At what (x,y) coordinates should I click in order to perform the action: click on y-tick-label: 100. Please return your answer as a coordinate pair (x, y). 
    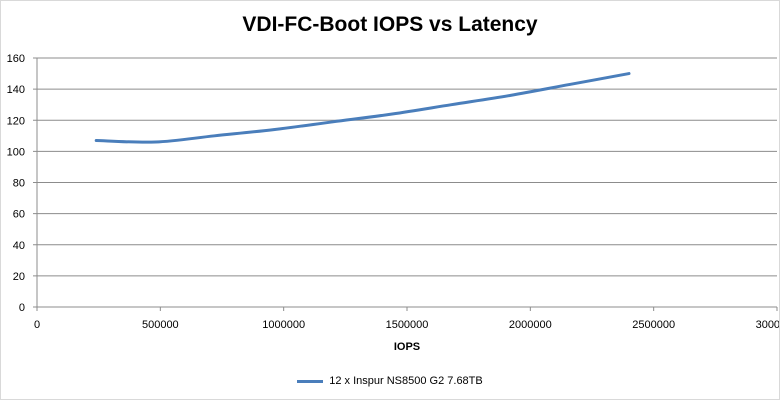
    Looking at the image, I should click on (16, 152).